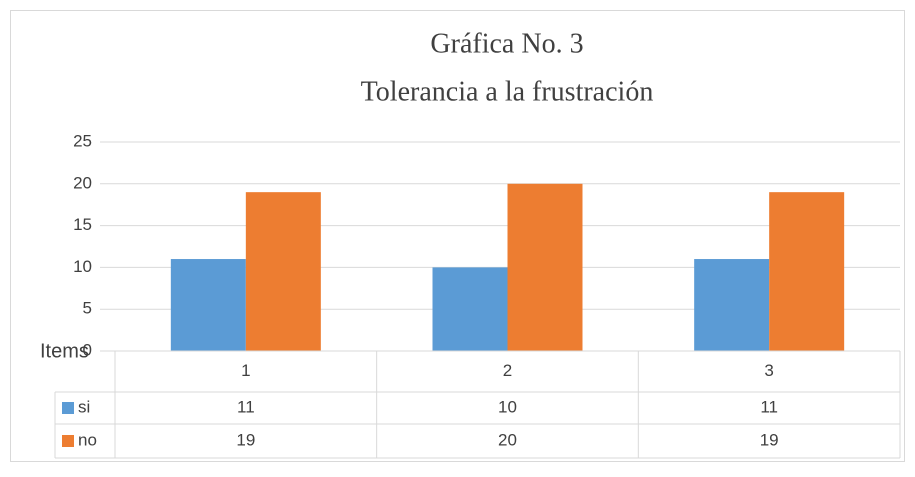  I want to click on legend-label: si, so click(84, 406).